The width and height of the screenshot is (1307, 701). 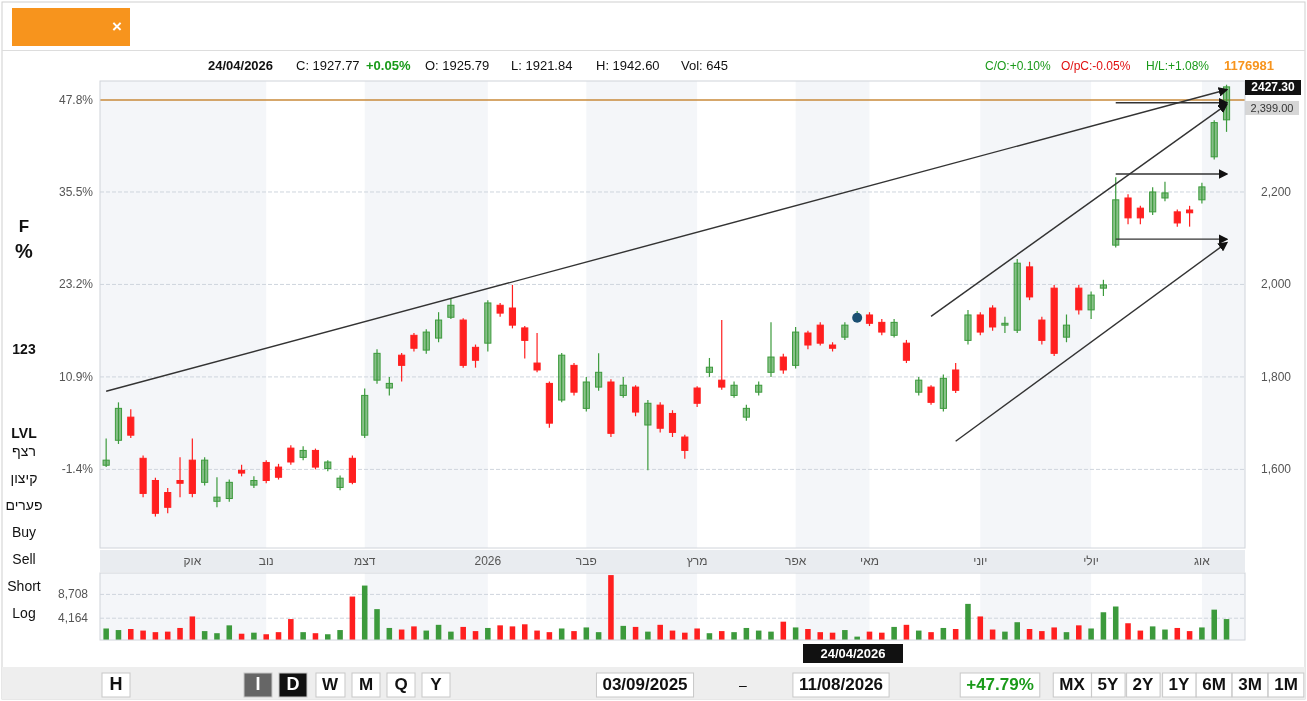 I want to click on text: +0.05%, so click(x=388, y=65).